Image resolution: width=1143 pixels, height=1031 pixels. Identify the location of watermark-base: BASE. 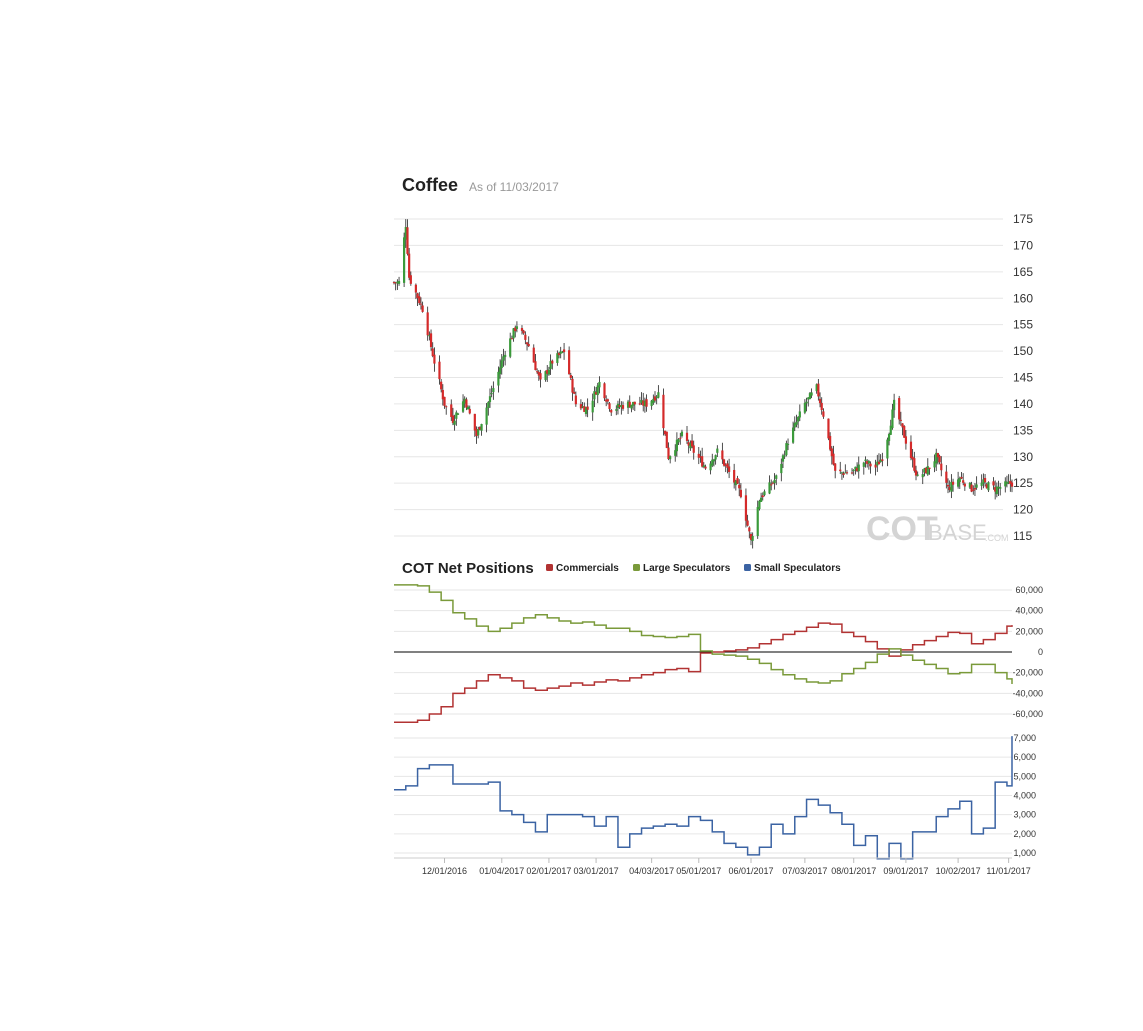
(957, 532).